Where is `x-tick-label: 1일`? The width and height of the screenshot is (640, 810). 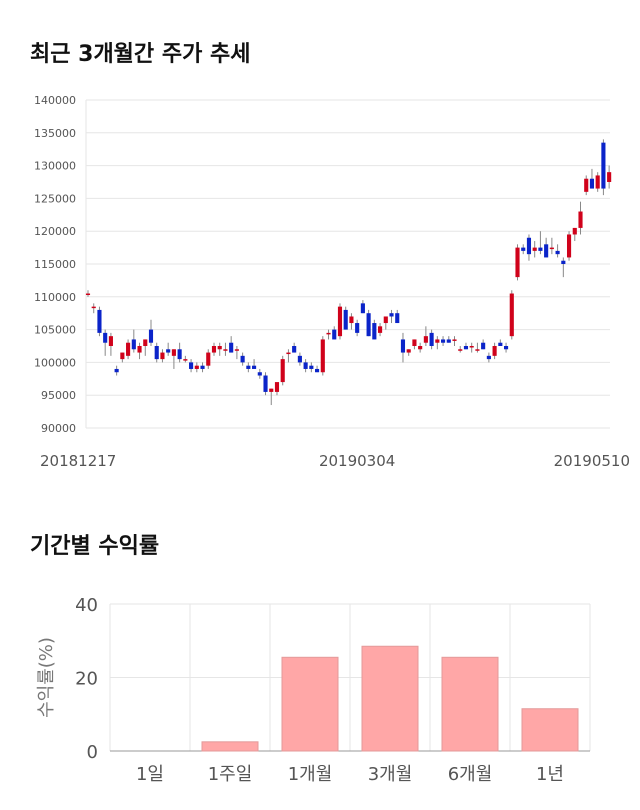
x-tick-label: 1일 is located at coordinates (150, 774).